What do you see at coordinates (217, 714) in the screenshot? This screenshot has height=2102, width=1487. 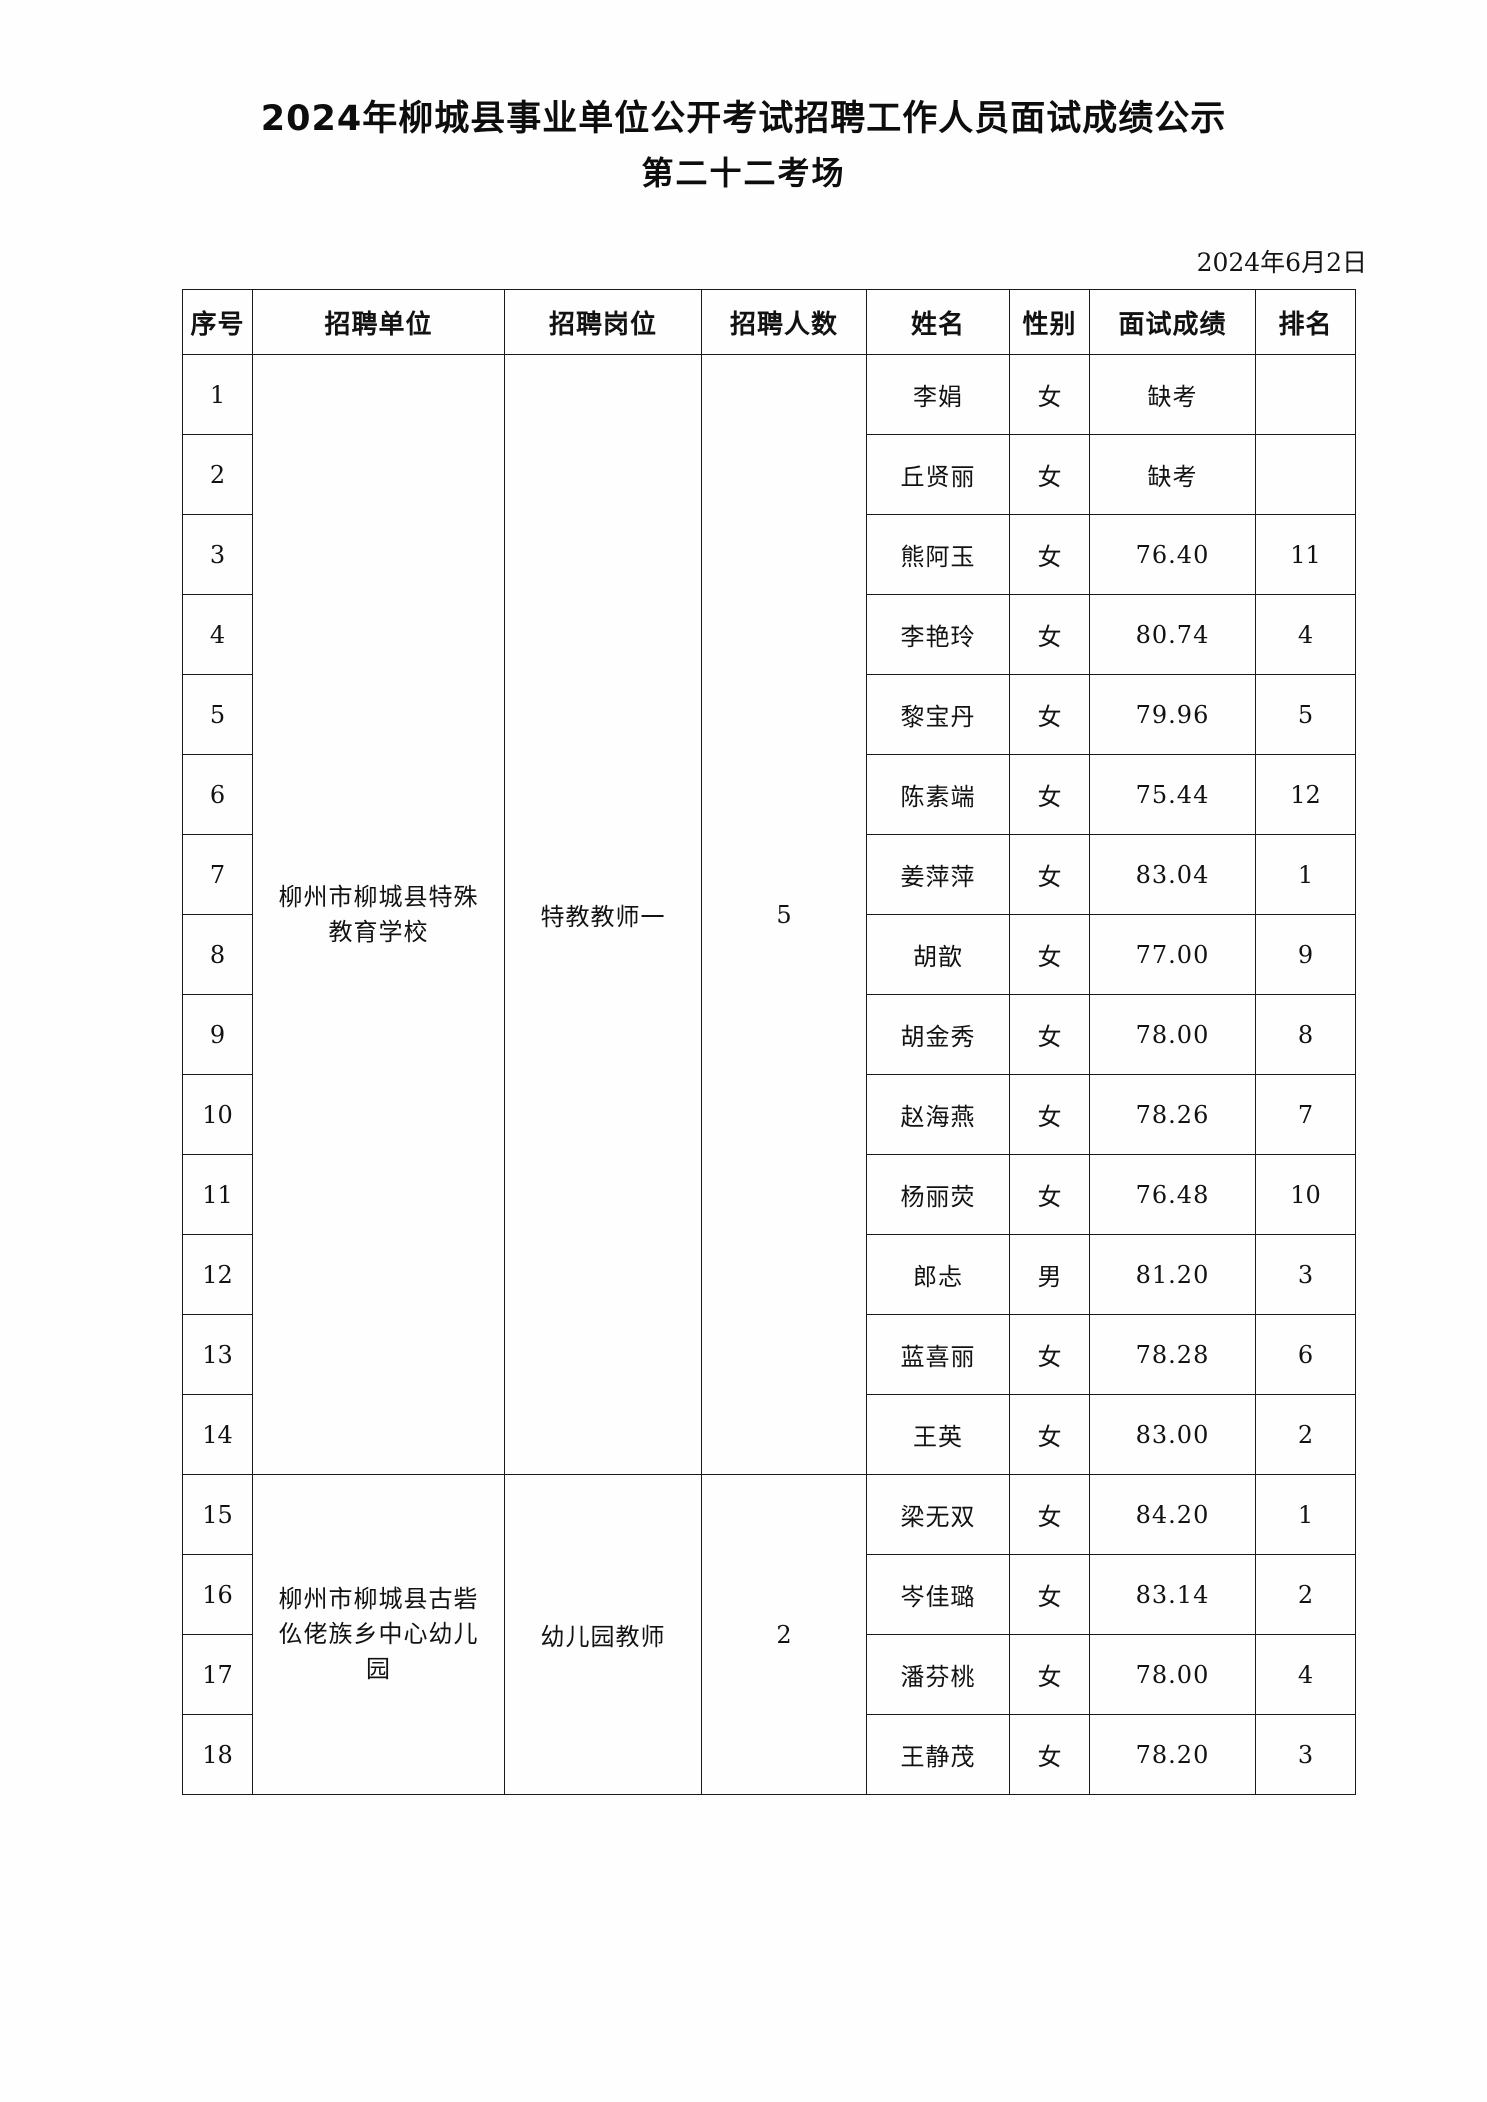 I see `cell-index: 5` at bounding box center [217, 714].